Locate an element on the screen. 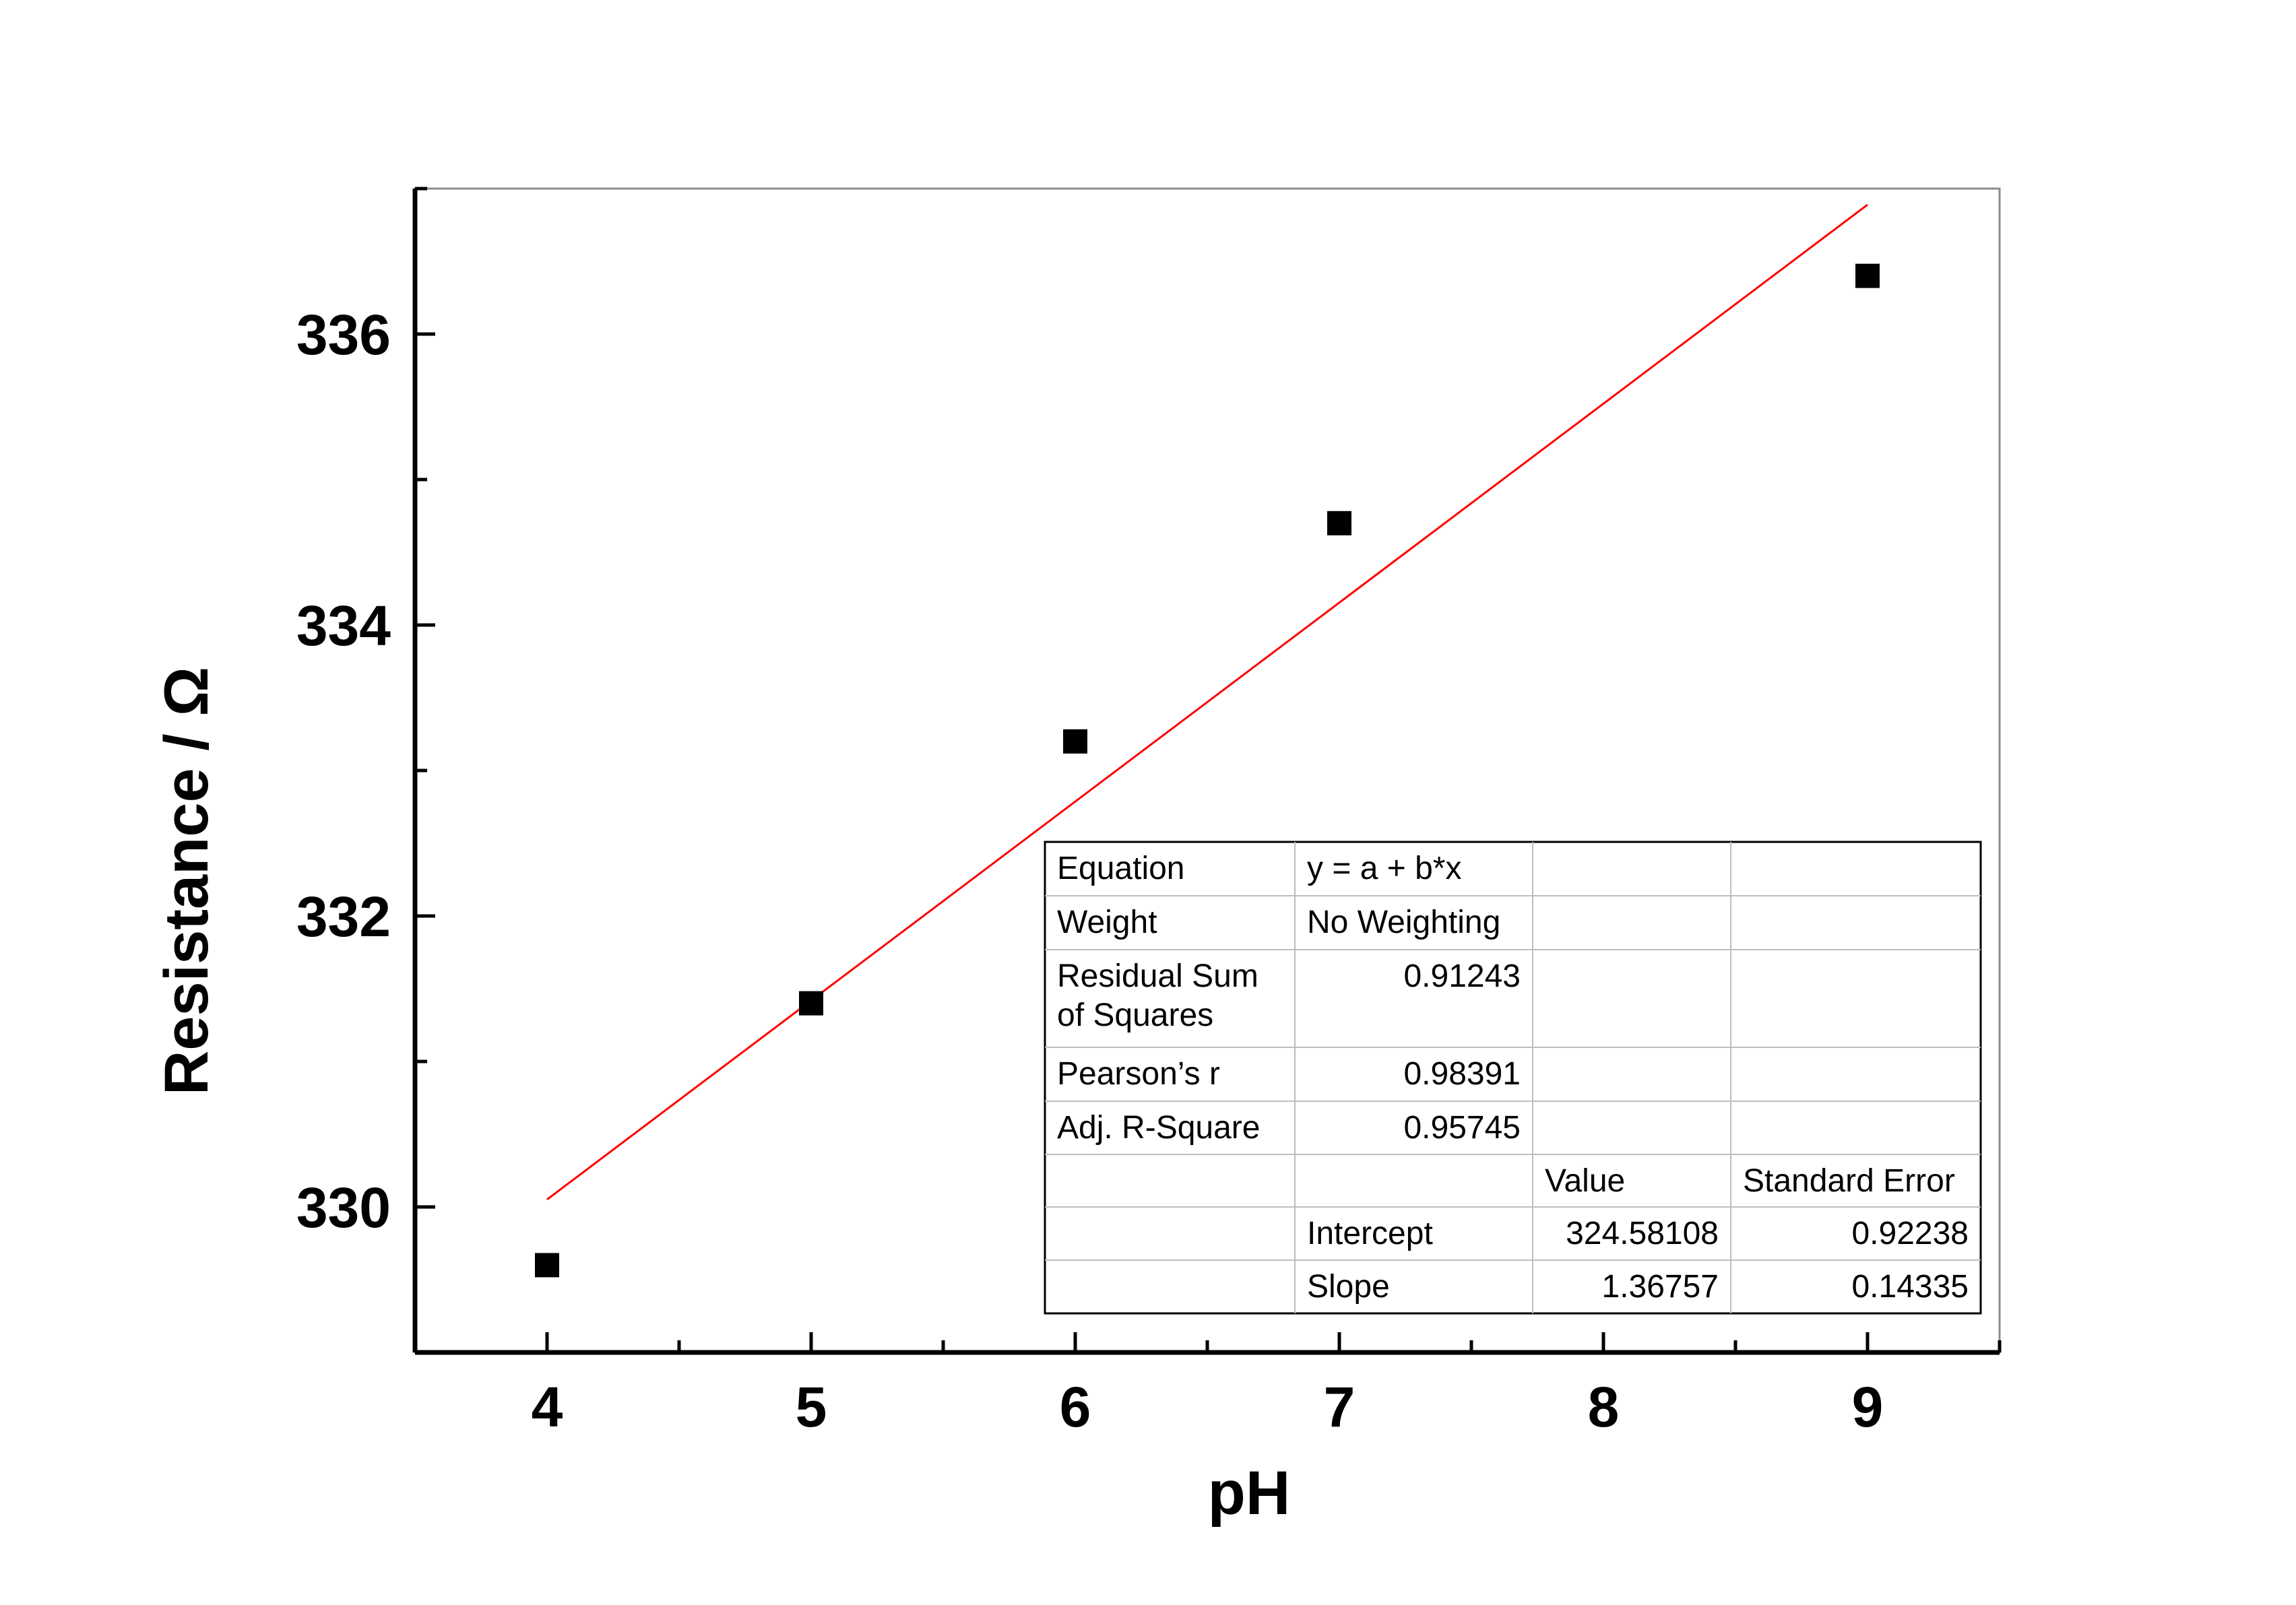 This screenshot has height=1605, width=2296. y-axis-title: Resistance / Ω is located at coordinates (186, 881).